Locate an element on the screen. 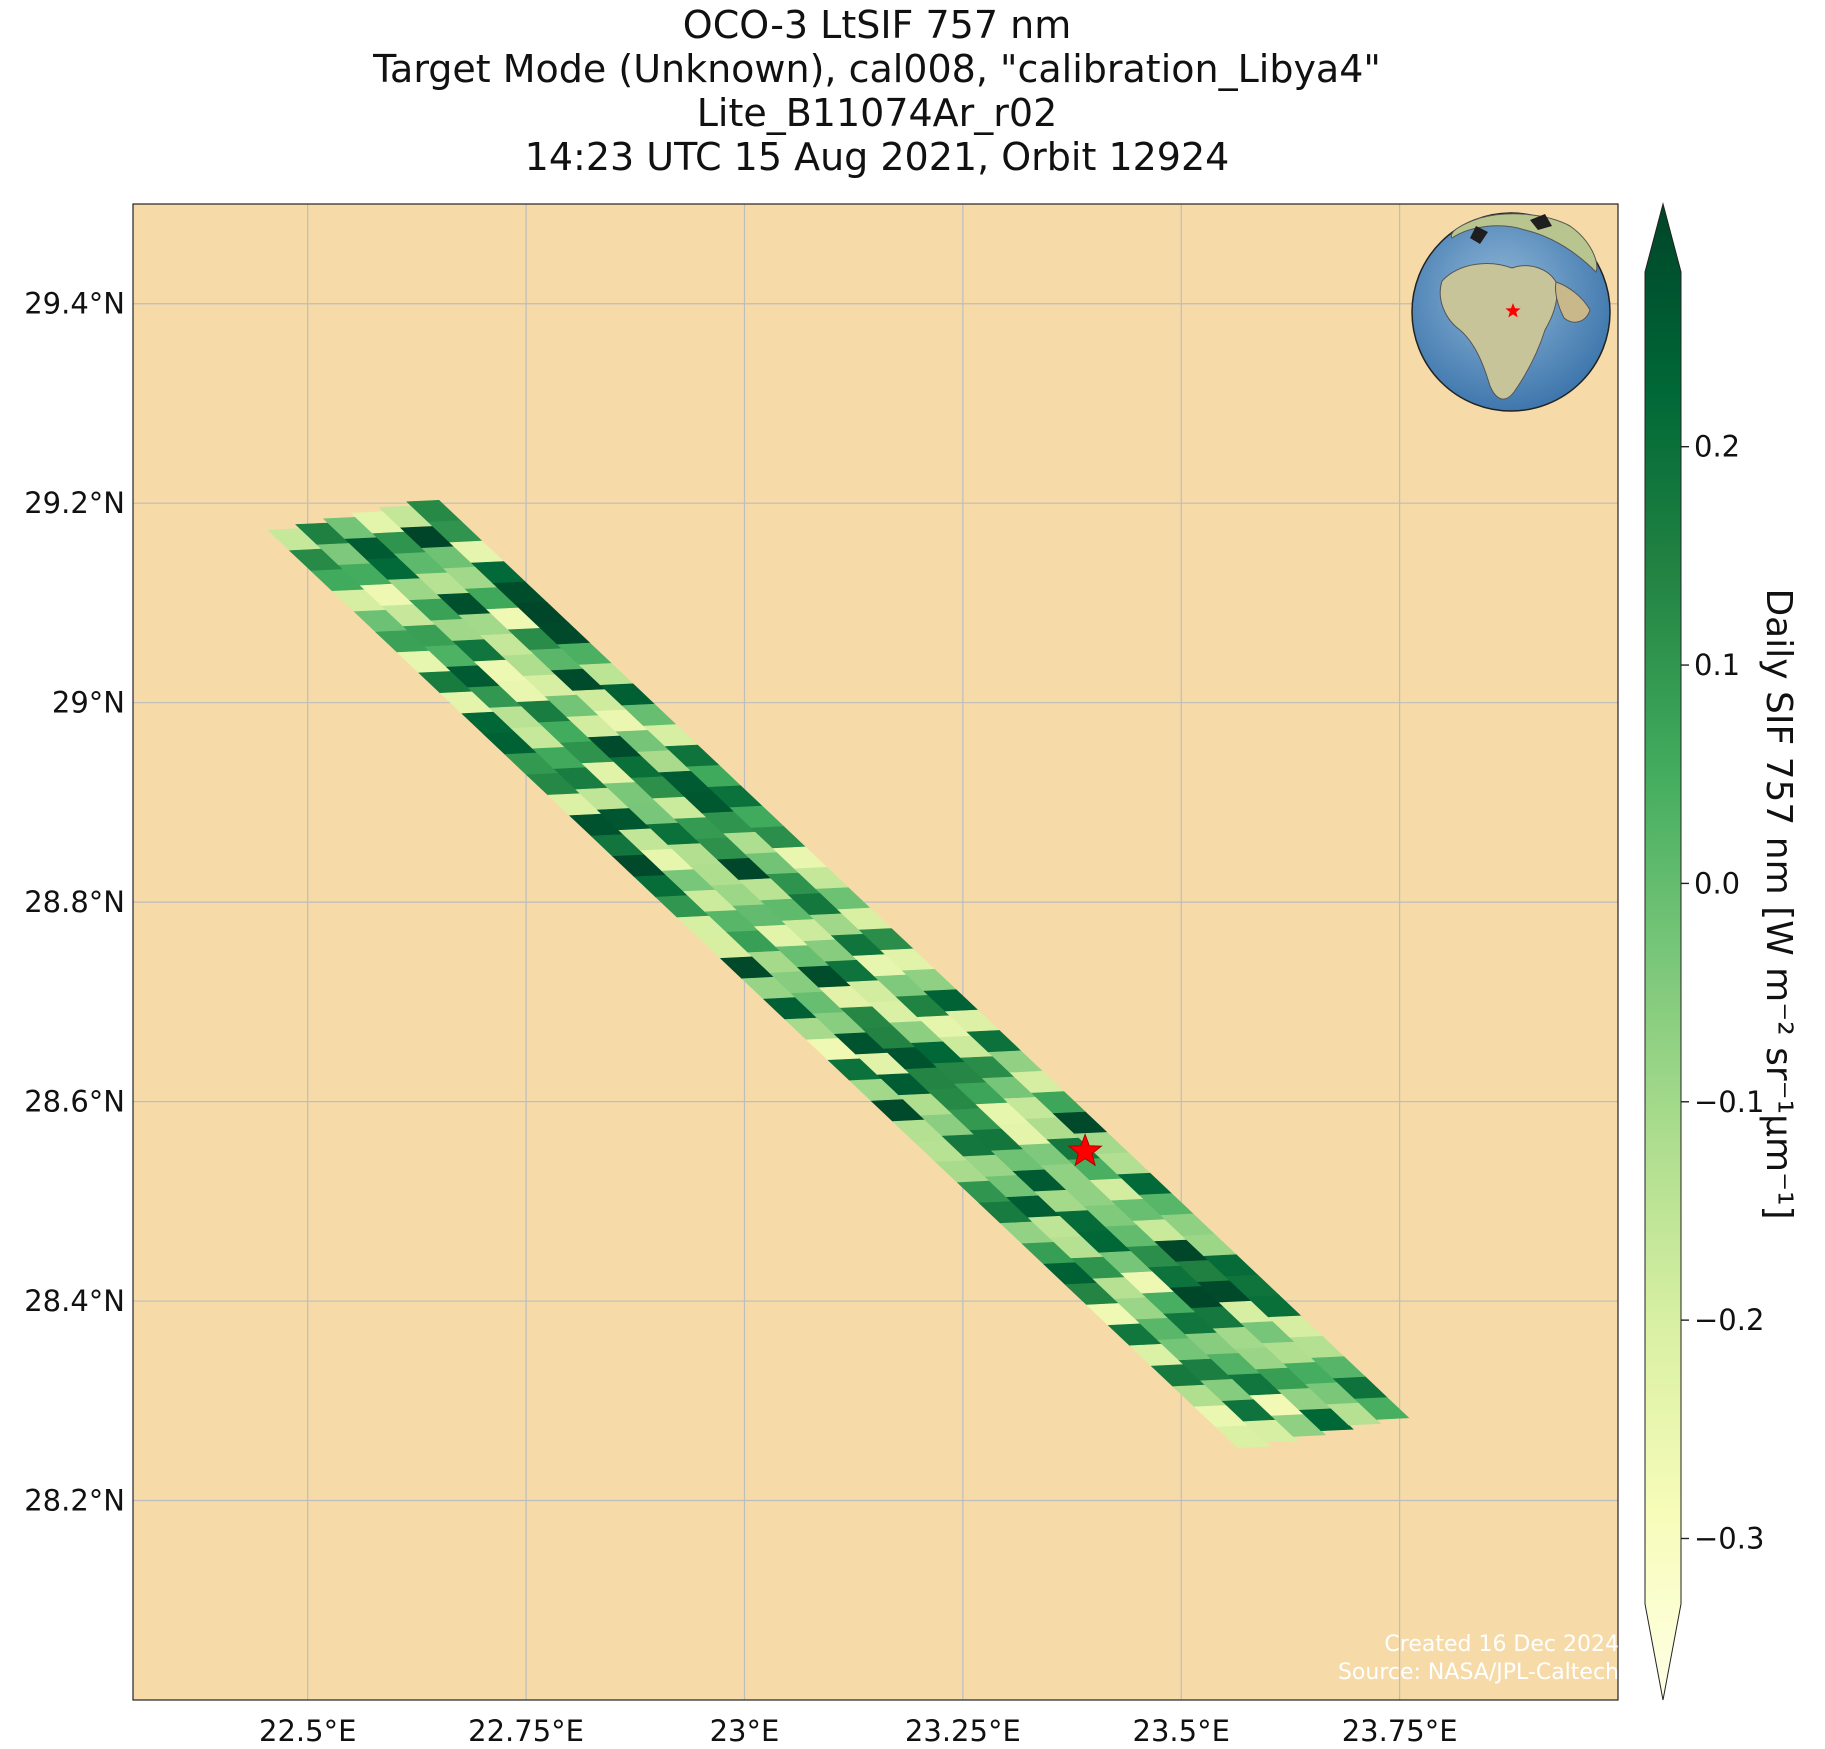 This screenshot has height=1749, width=1825. lat-tick-label: 28.4°N is located at coordinates (74, 1301).